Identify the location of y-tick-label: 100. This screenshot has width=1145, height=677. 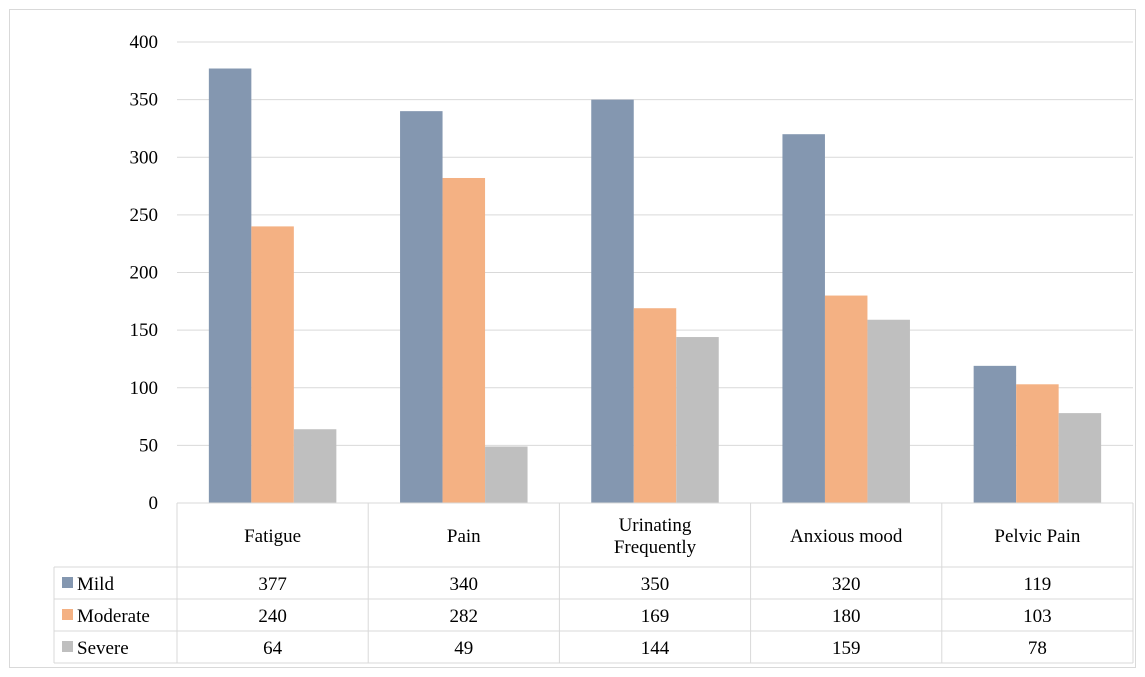
(144, 388).